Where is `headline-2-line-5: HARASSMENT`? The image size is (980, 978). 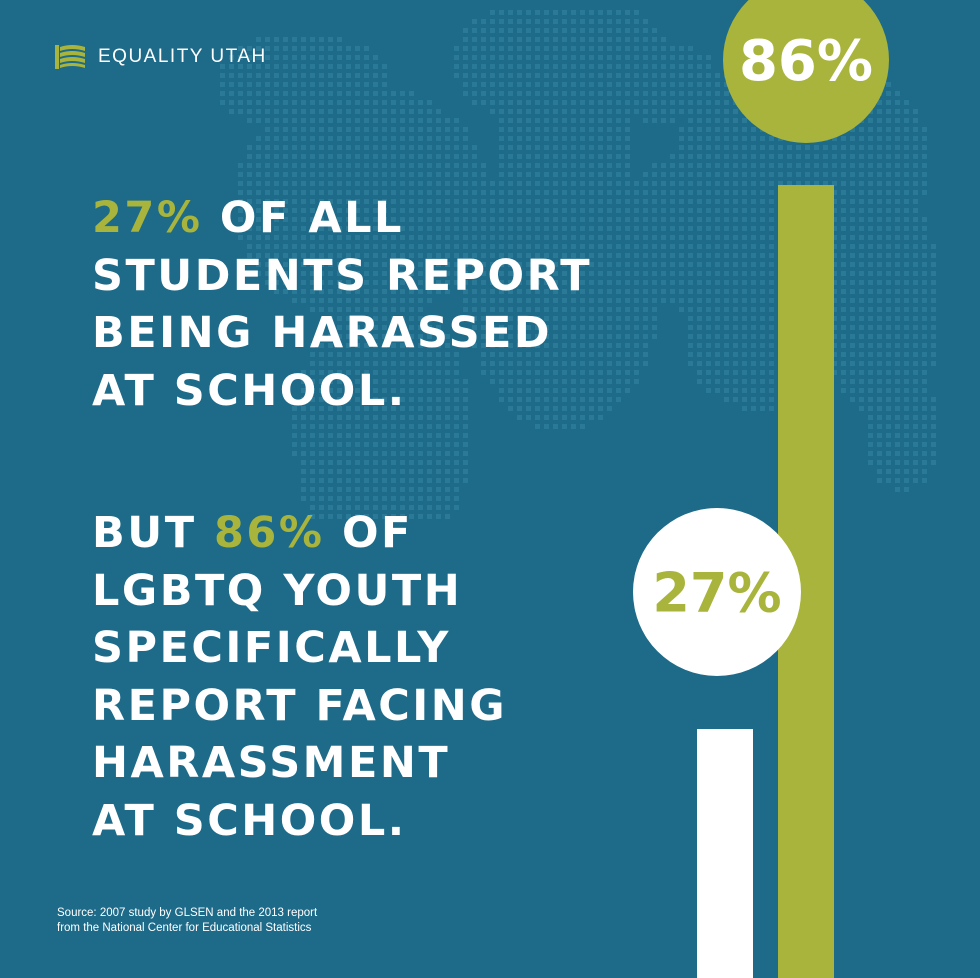 headline-2-line-5: HARASSMENT is located at coordinates (271, 763).